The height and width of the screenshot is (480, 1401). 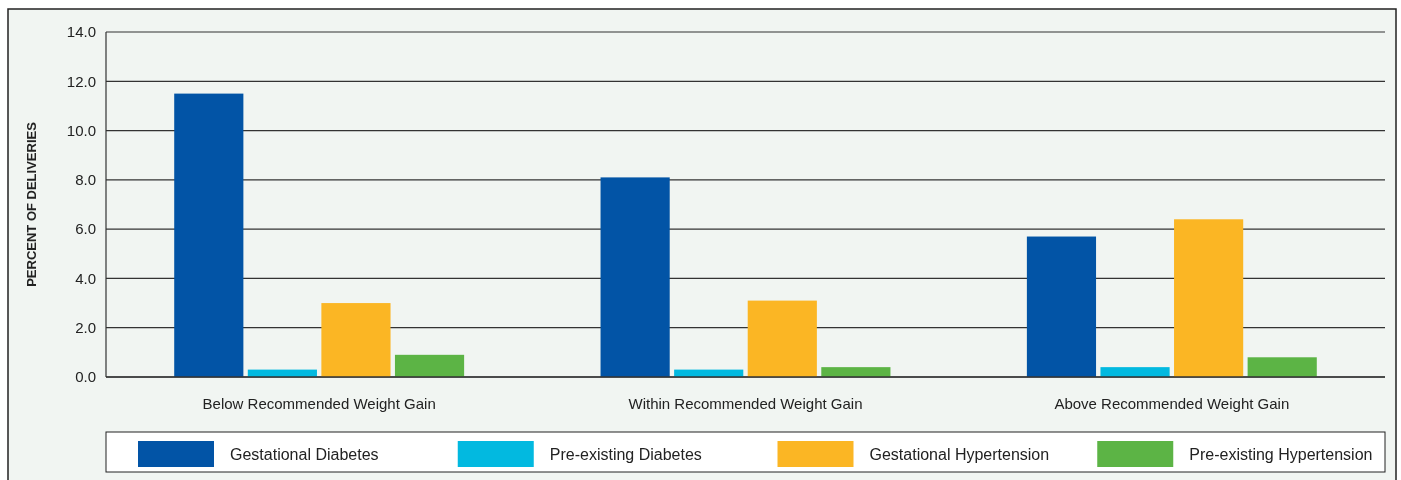 I want to click on y-tick-label: 2.0, so click(x=85, y=327).